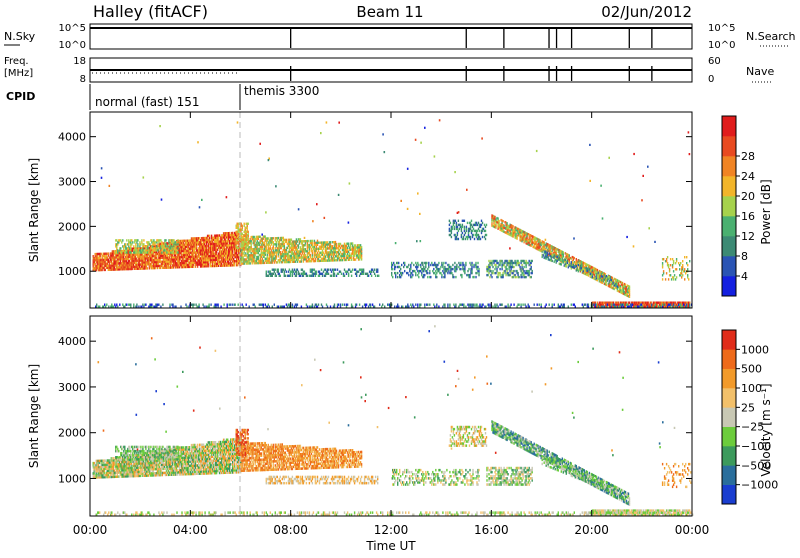  What do you see at coordinates (79, 61) in the screenshot?
I see `freq-top-tick: 18` at bounding box center [79, 61].